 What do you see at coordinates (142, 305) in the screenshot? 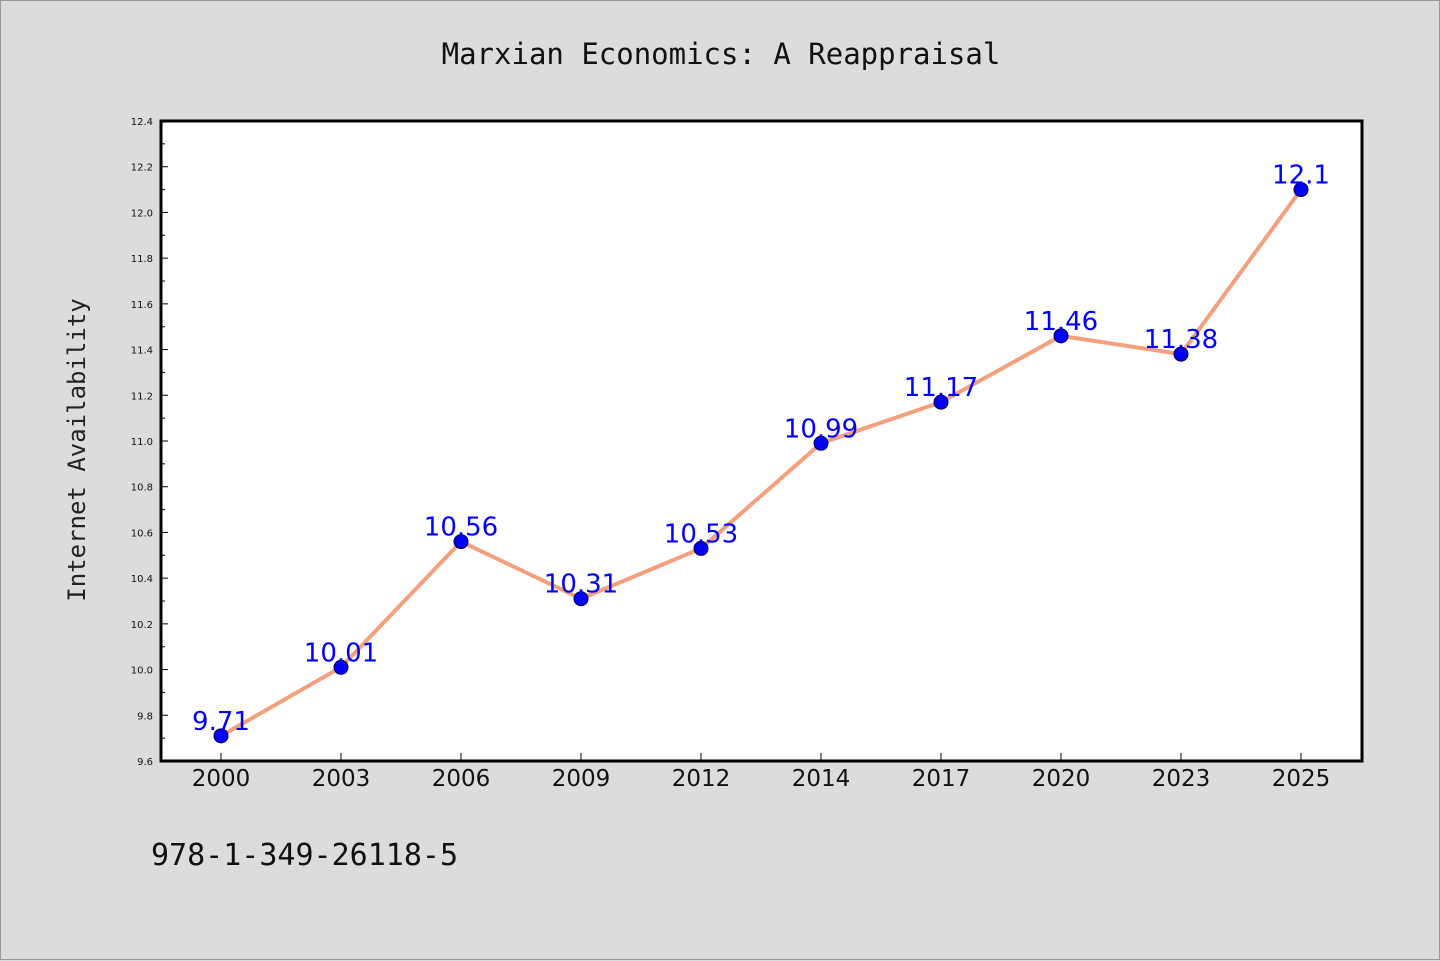
I see `y-tick-label: 11.6` at bounding box center [142, 305].